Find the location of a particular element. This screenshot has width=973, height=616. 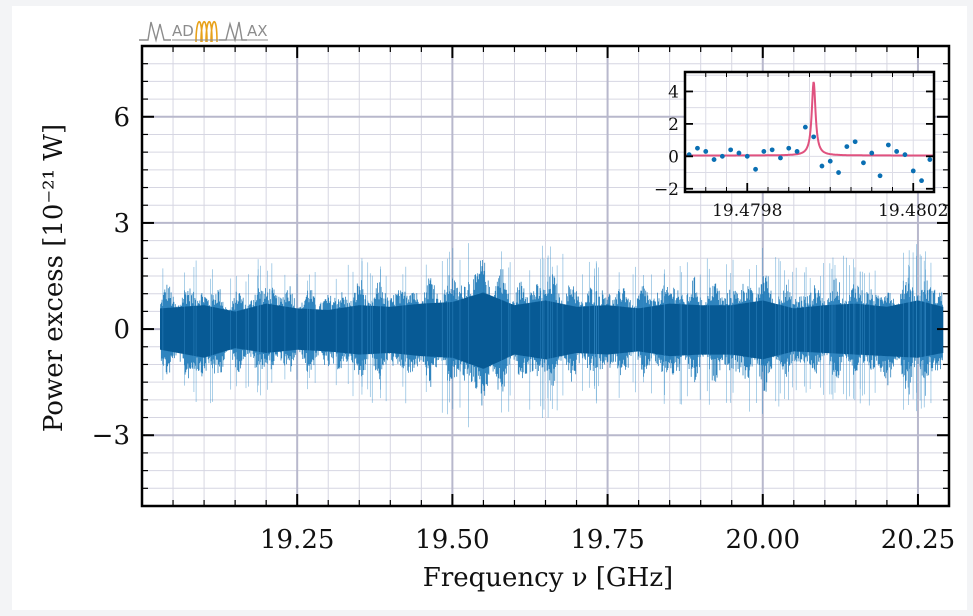

power-noise-core is located at coordinates (552, 330).